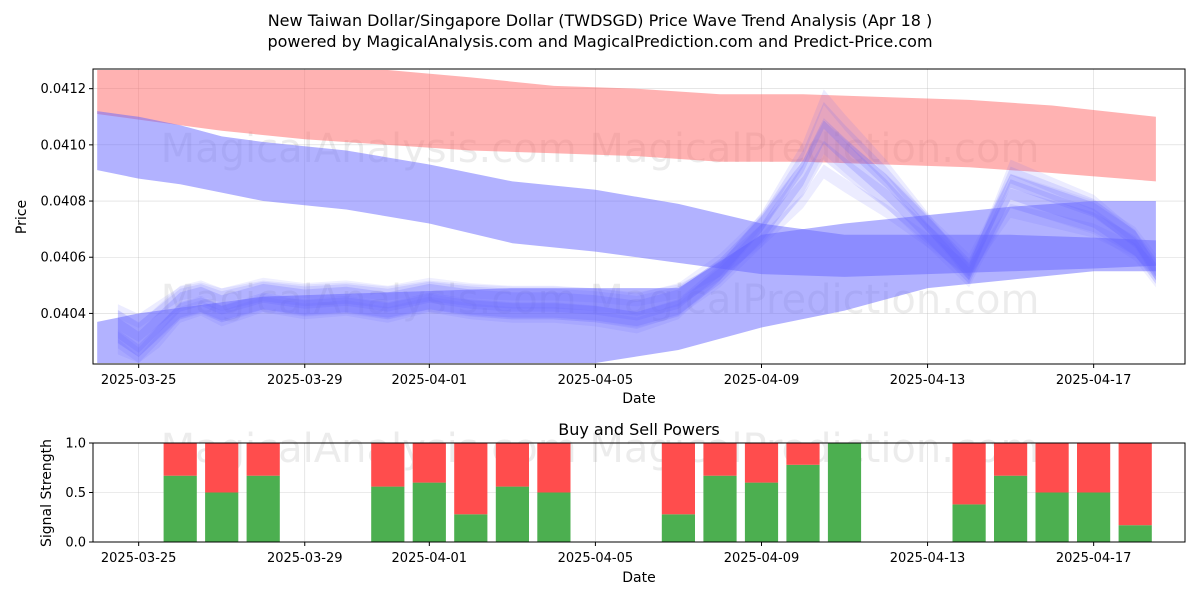 The image size is (1200, 600). I want to click on signal-x-tick-label: 2025-04-01, so click(430, 558).